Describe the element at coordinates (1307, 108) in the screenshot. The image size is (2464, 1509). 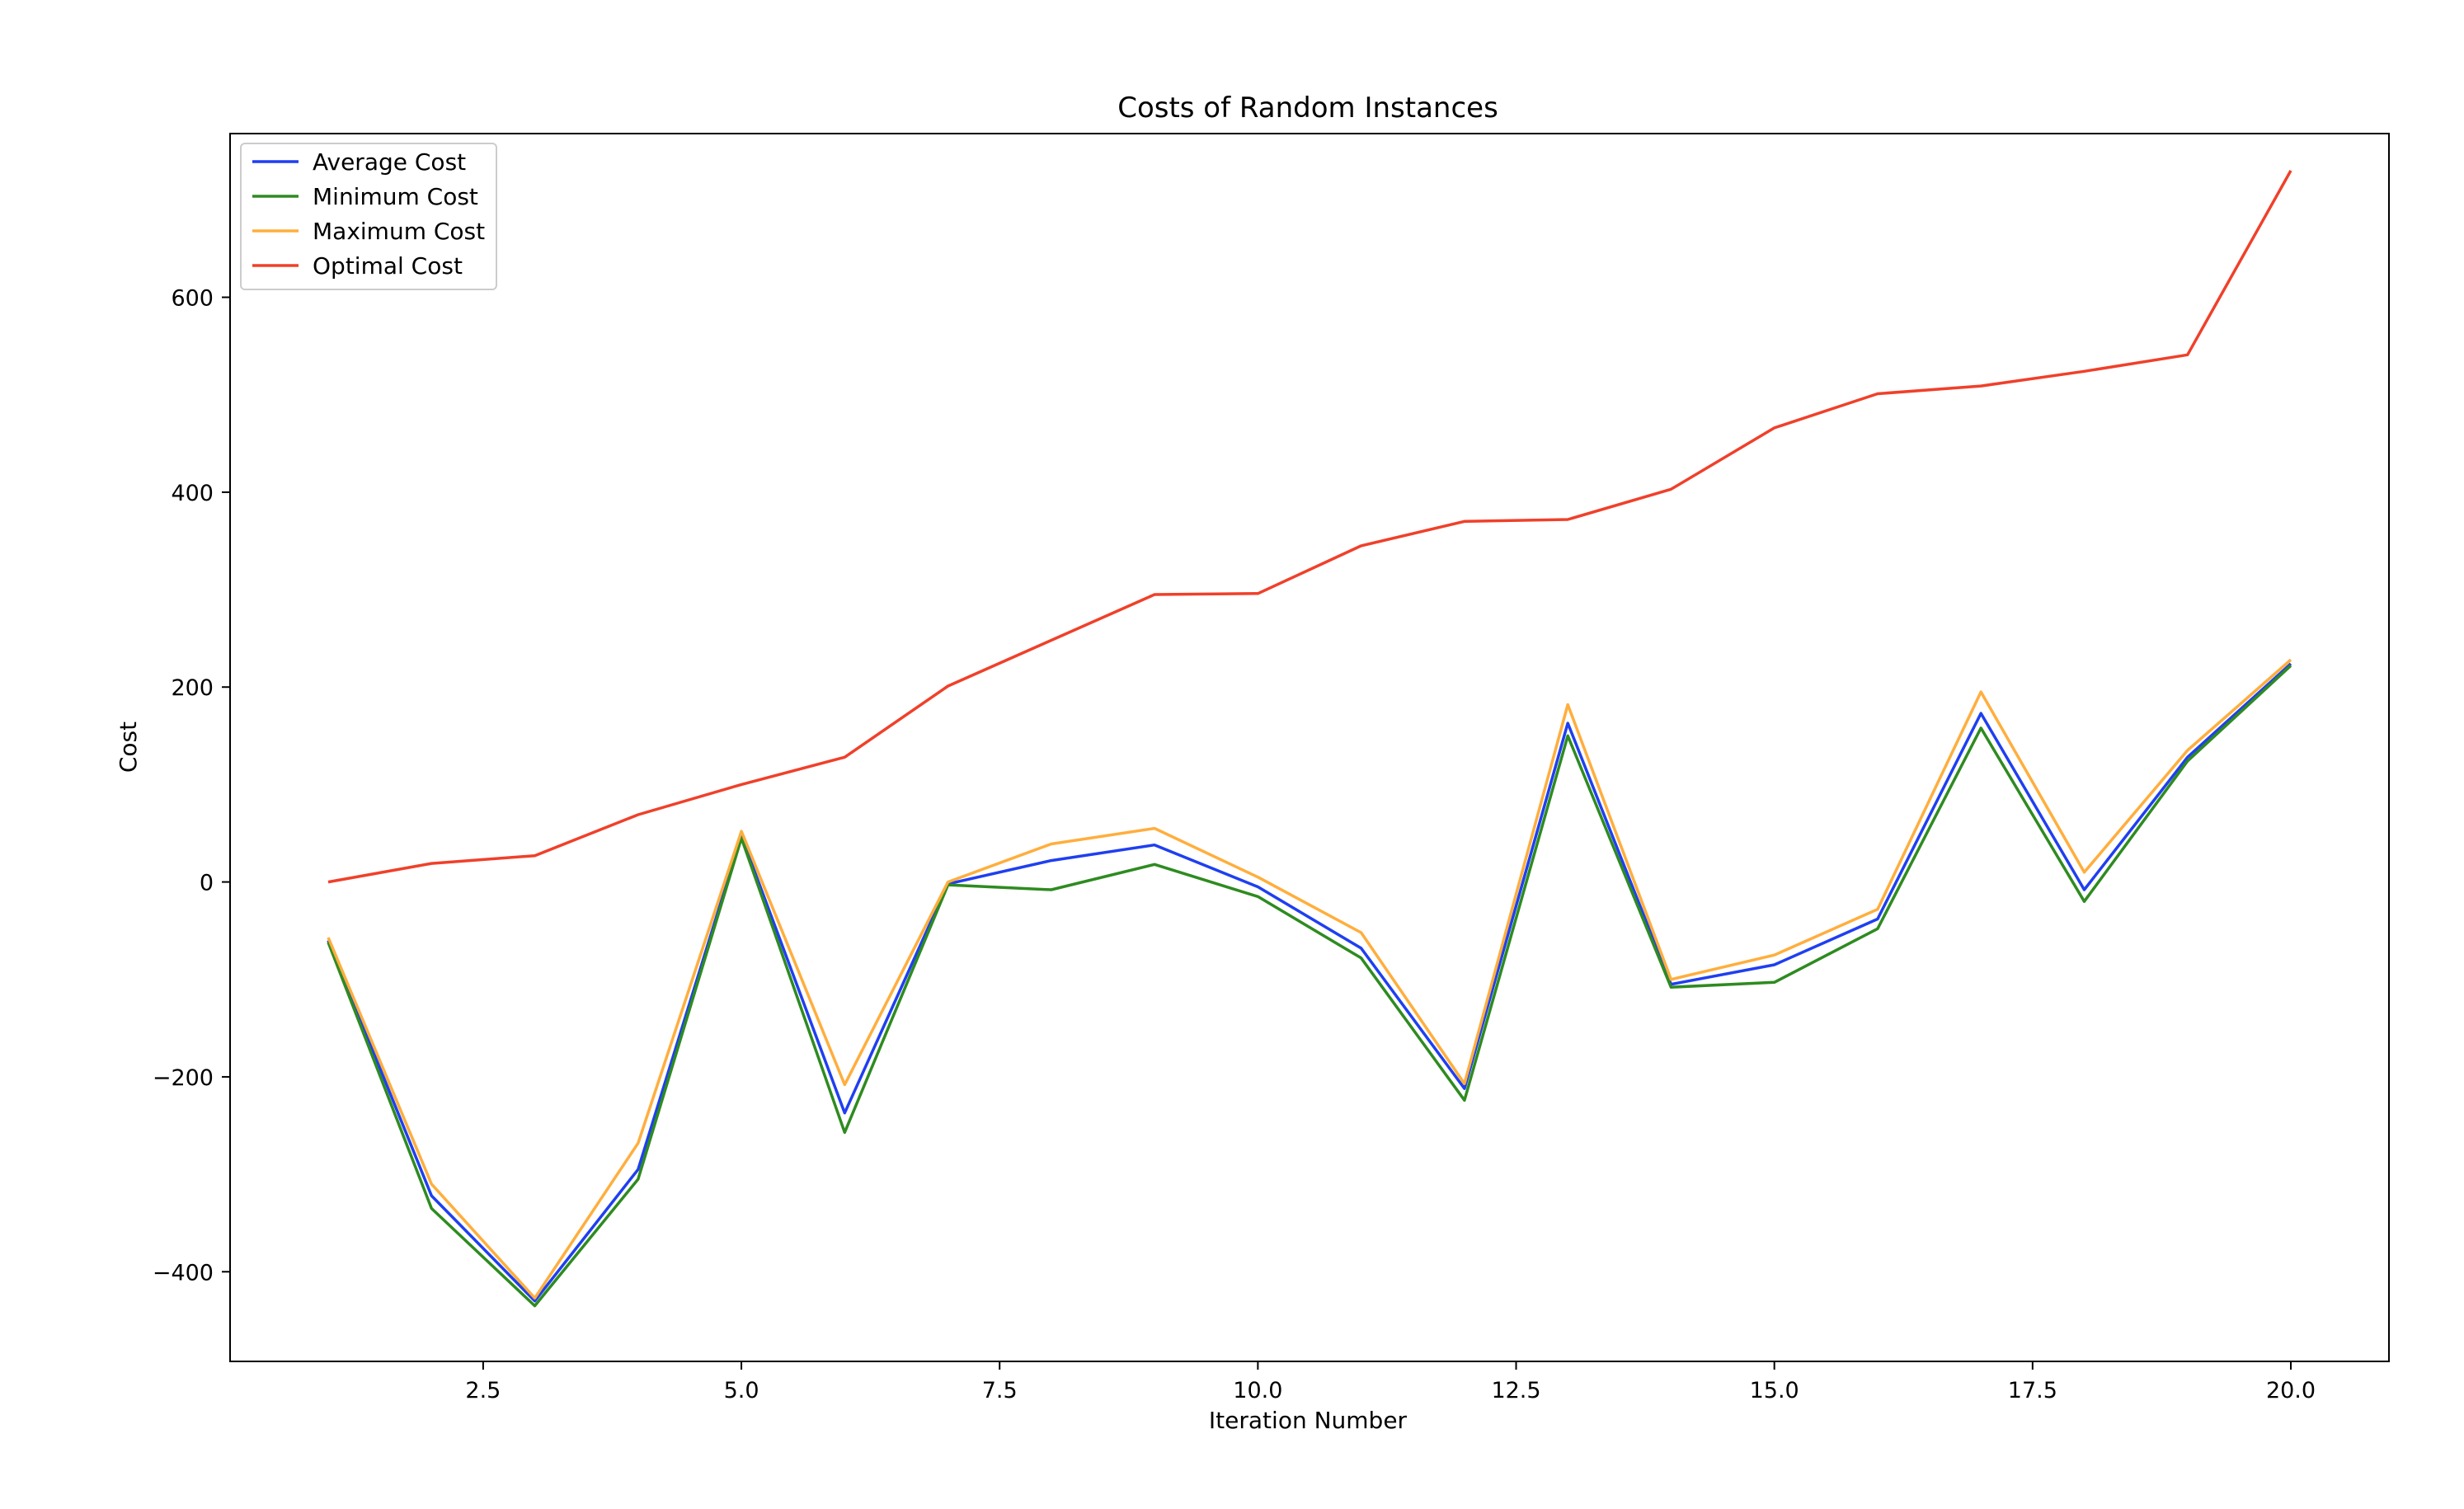
I see `chart-title: Costs of Random Instances` at that location.